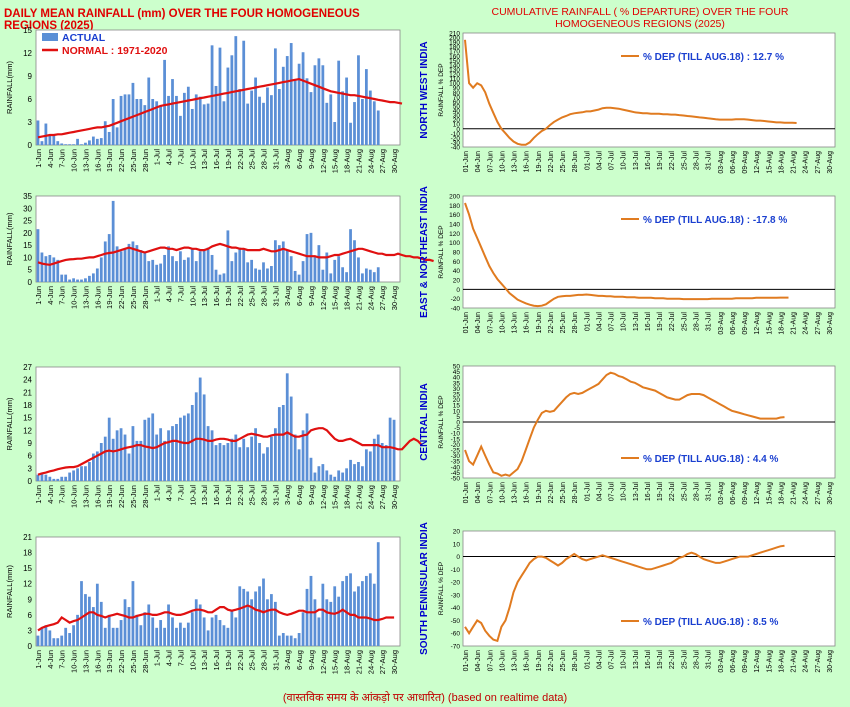  What do you see at coordinates (30, 443) in the screenshot?
I see `y-tick-label: 9` at bounding box center [30, 443].